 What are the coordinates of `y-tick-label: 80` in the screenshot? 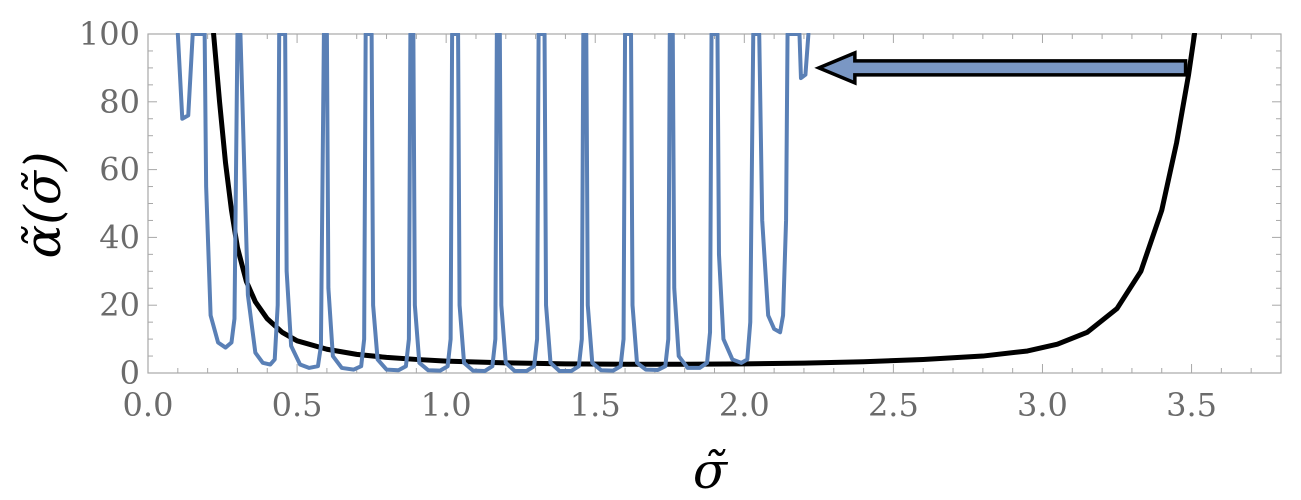 It's located at (119, 102).